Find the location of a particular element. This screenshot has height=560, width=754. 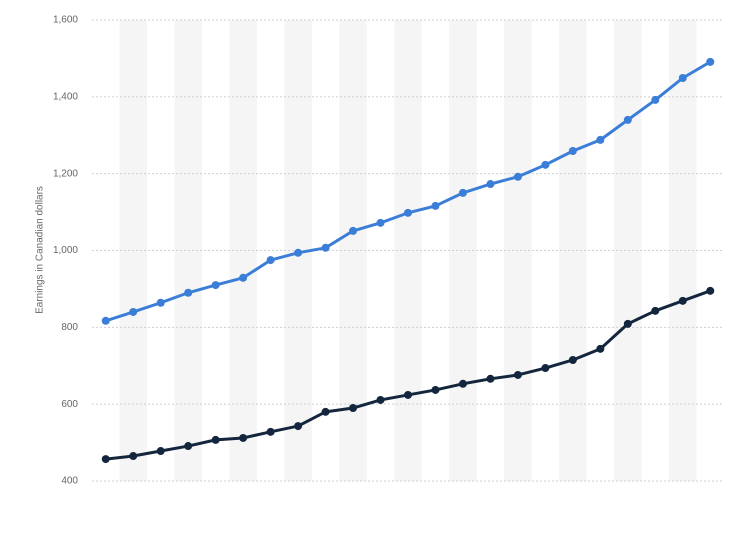

y-tick-label: 400 is located at coordinates (69, 481).